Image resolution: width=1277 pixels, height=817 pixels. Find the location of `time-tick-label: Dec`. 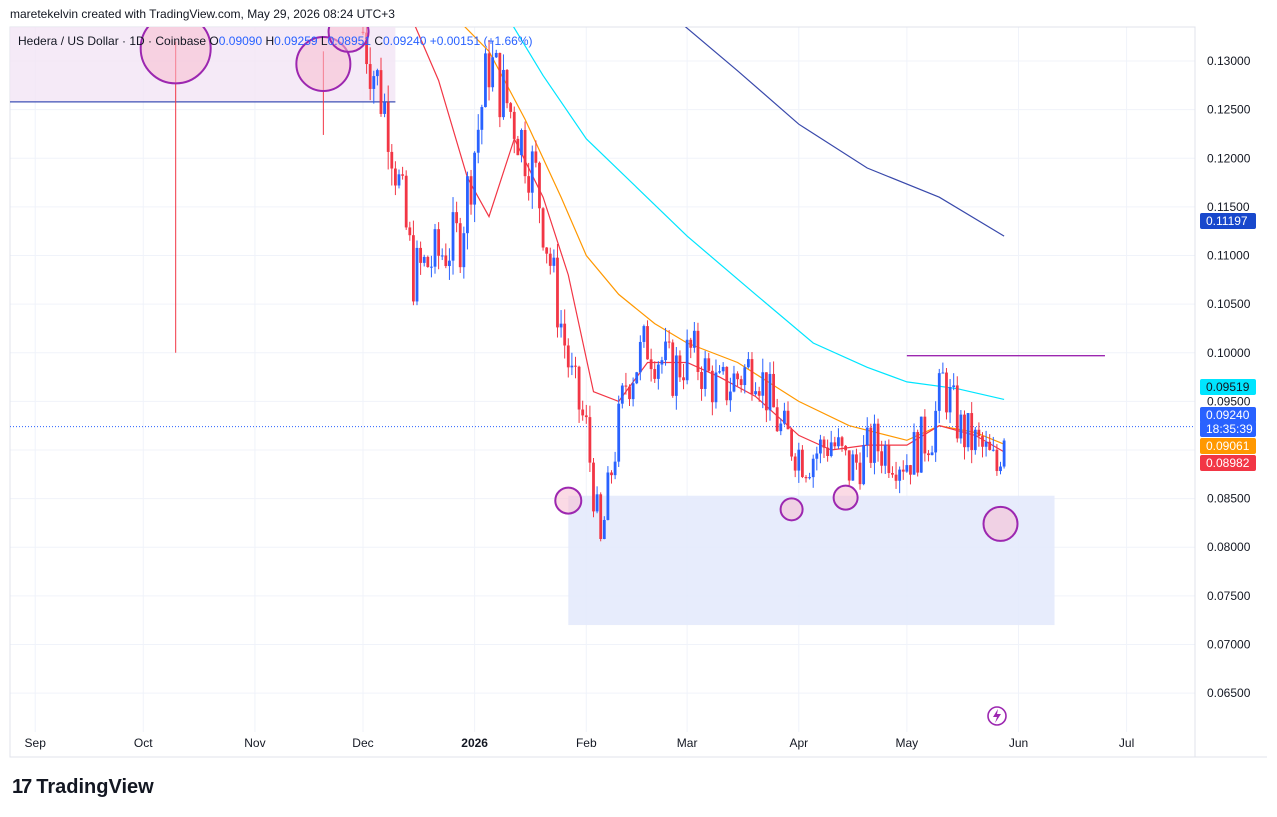

time-tick-label: Dec is located at coordinates (362, 743).